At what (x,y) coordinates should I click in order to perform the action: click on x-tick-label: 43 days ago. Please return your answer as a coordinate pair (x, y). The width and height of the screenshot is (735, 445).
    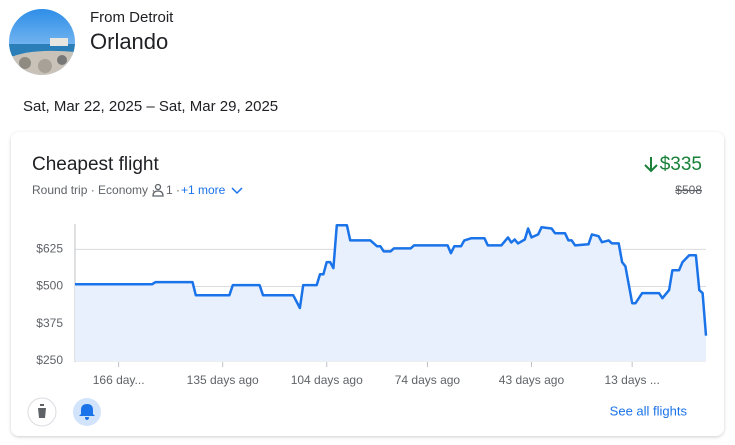
    Looking at the image, I should click on (532, 380).